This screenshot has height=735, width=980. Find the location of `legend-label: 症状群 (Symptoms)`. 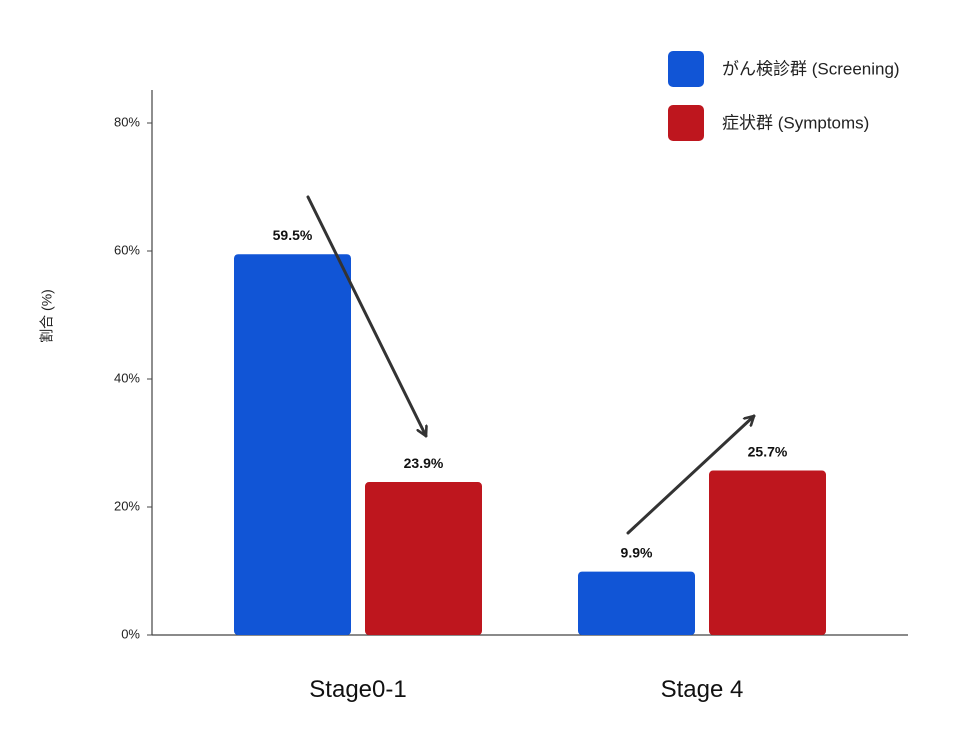

legend-label: 症状群 (Symptoms) is located at coordinates (795, 122).